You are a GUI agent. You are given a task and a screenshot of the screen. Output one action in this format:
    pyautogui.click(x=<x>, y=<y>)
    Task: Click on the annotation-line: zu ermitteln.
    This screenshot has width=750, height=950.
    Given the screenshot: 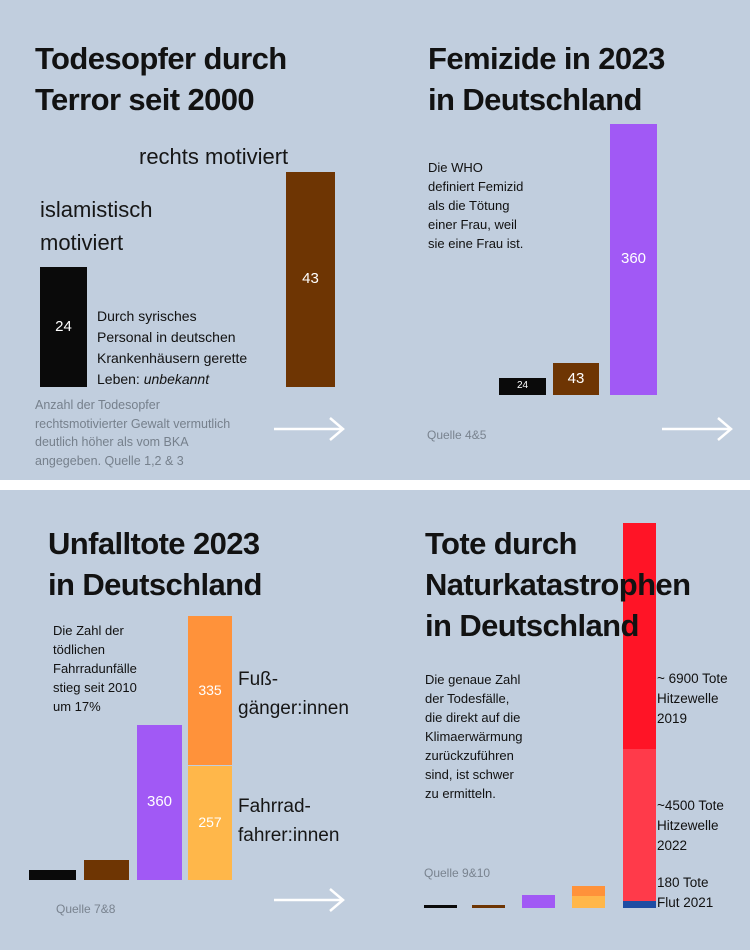 What is the action you would take?
    pyautogui.click(x=460, y=793)
    